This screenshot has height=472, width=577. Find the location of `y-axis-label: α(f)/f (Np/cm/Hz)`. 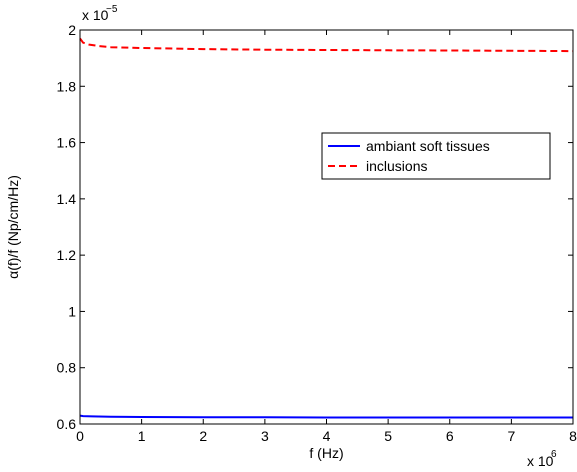

y-axis-label: α(f)/f (Np/cm/Hz) is located at coordinates (13, 227).